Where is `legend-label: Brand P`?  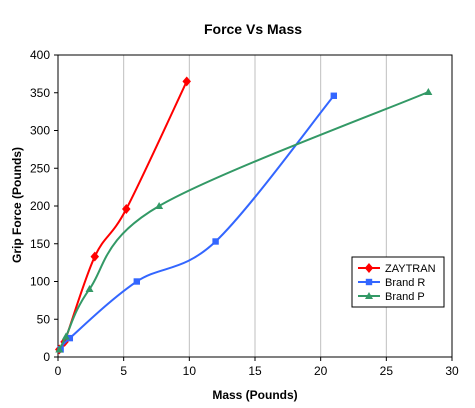
legend-label: Brand P is located at coordinates (405, 297).